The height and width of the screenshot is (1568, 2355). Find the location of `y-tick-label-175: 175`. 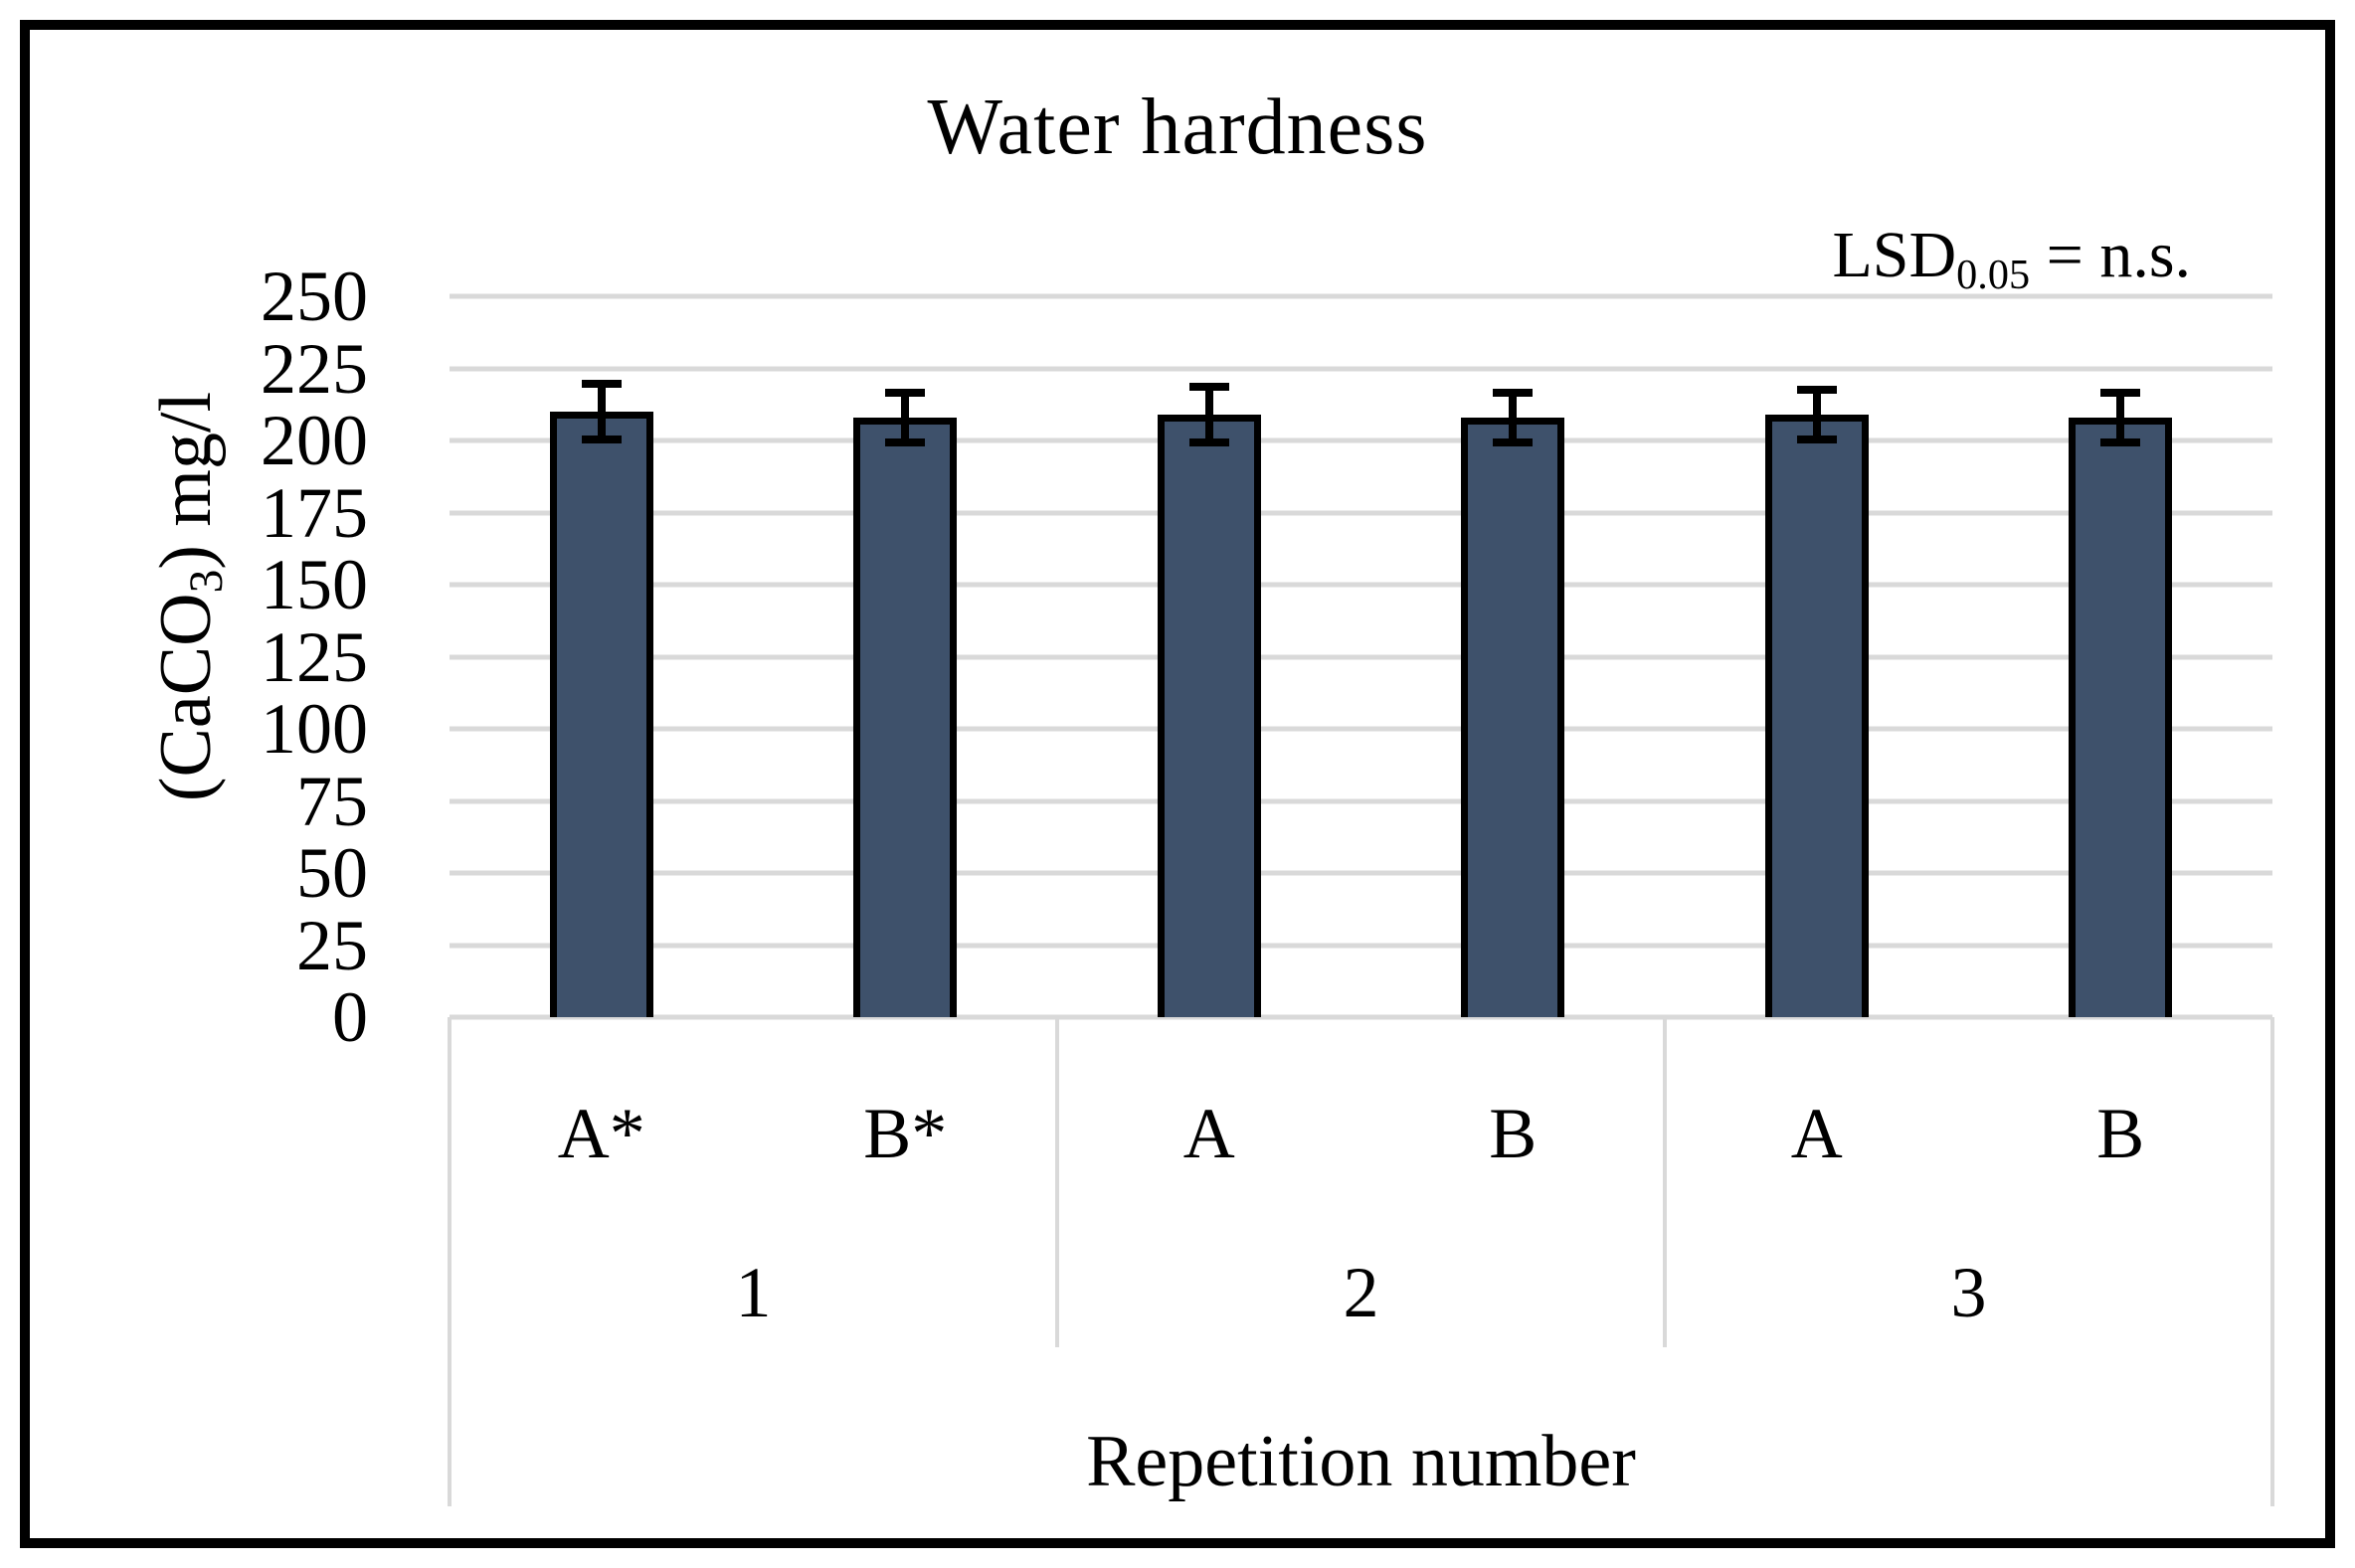

y-tick-label-175: 175 is located at coordinates (314, 512).